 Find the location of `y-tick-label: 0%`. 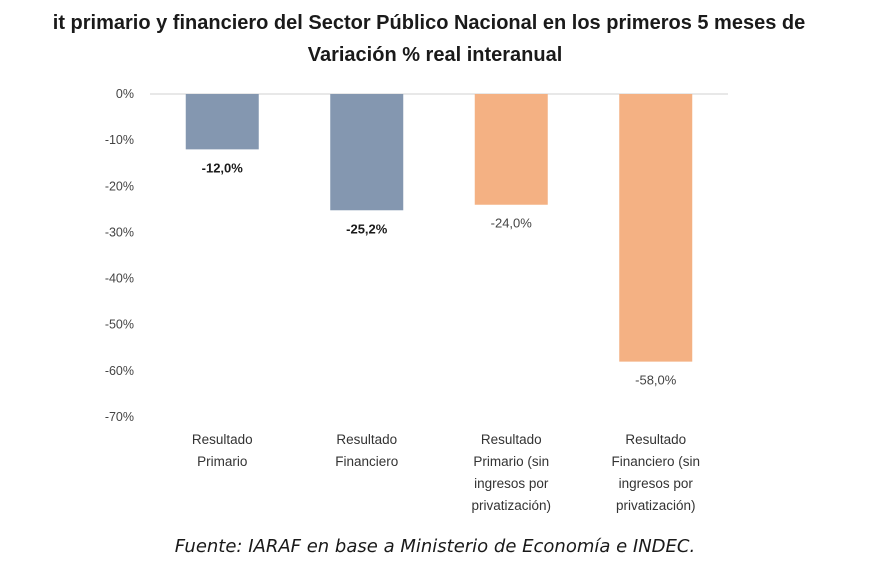

y-tick-label: 0% is located at coordinates (125, 94).